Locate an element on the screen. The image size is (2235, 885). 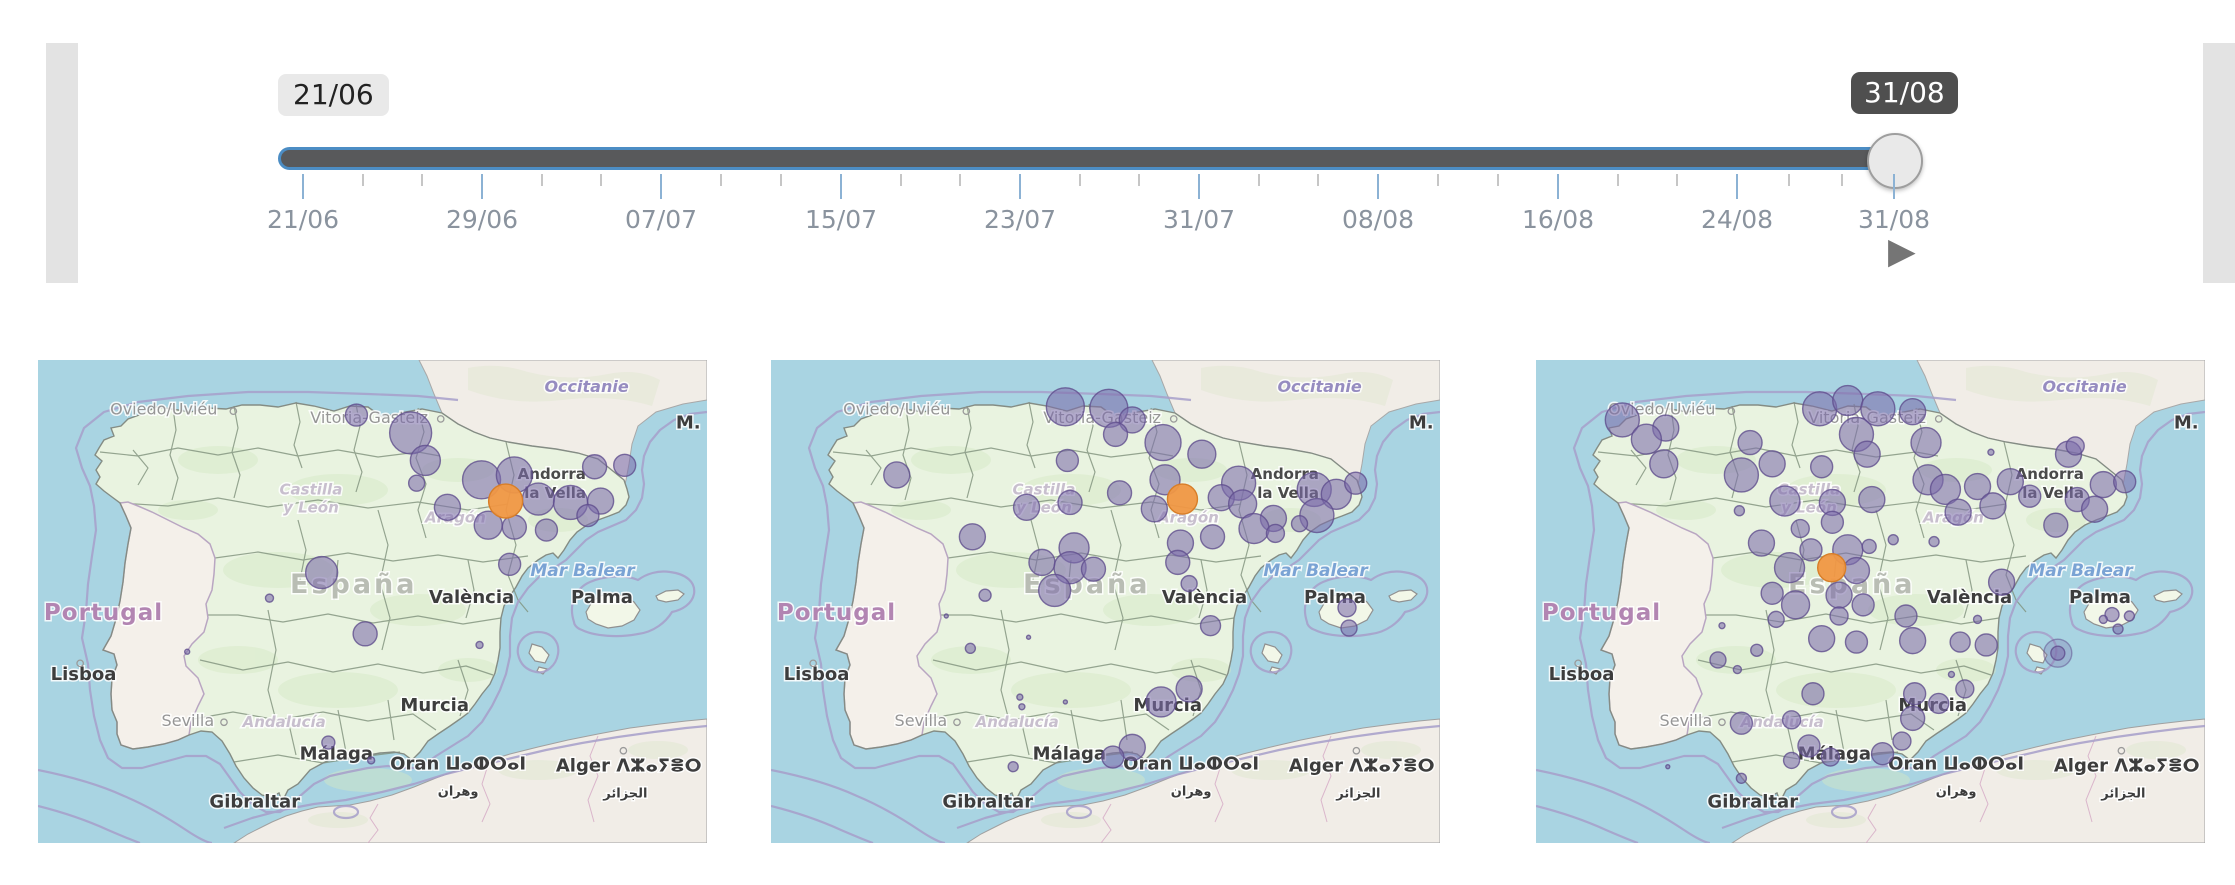
scroll-rail-right is located at coordinates (2219, 163).